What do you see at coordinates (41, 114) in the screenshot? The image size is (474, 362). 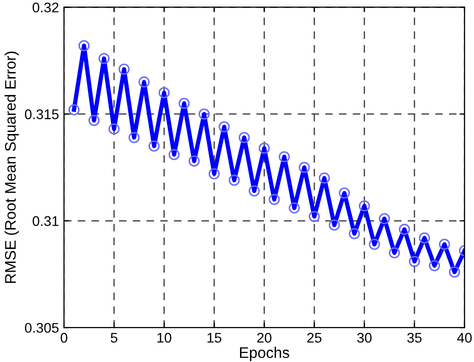 I see `y-tick-label: 0.315` at bounding box center [41, 114].